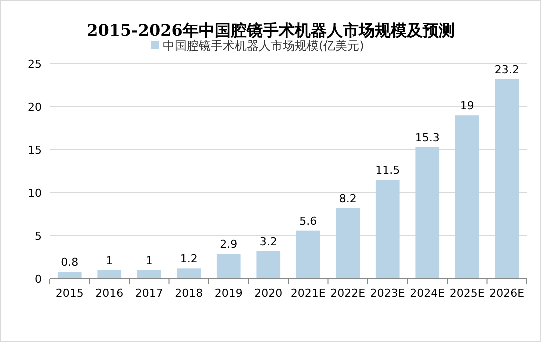 The height and width of the screenshot is (343, 542). Describe the element at coordinates (348, 199) in the screenshot. I see `data-label: 8.2` at that location.